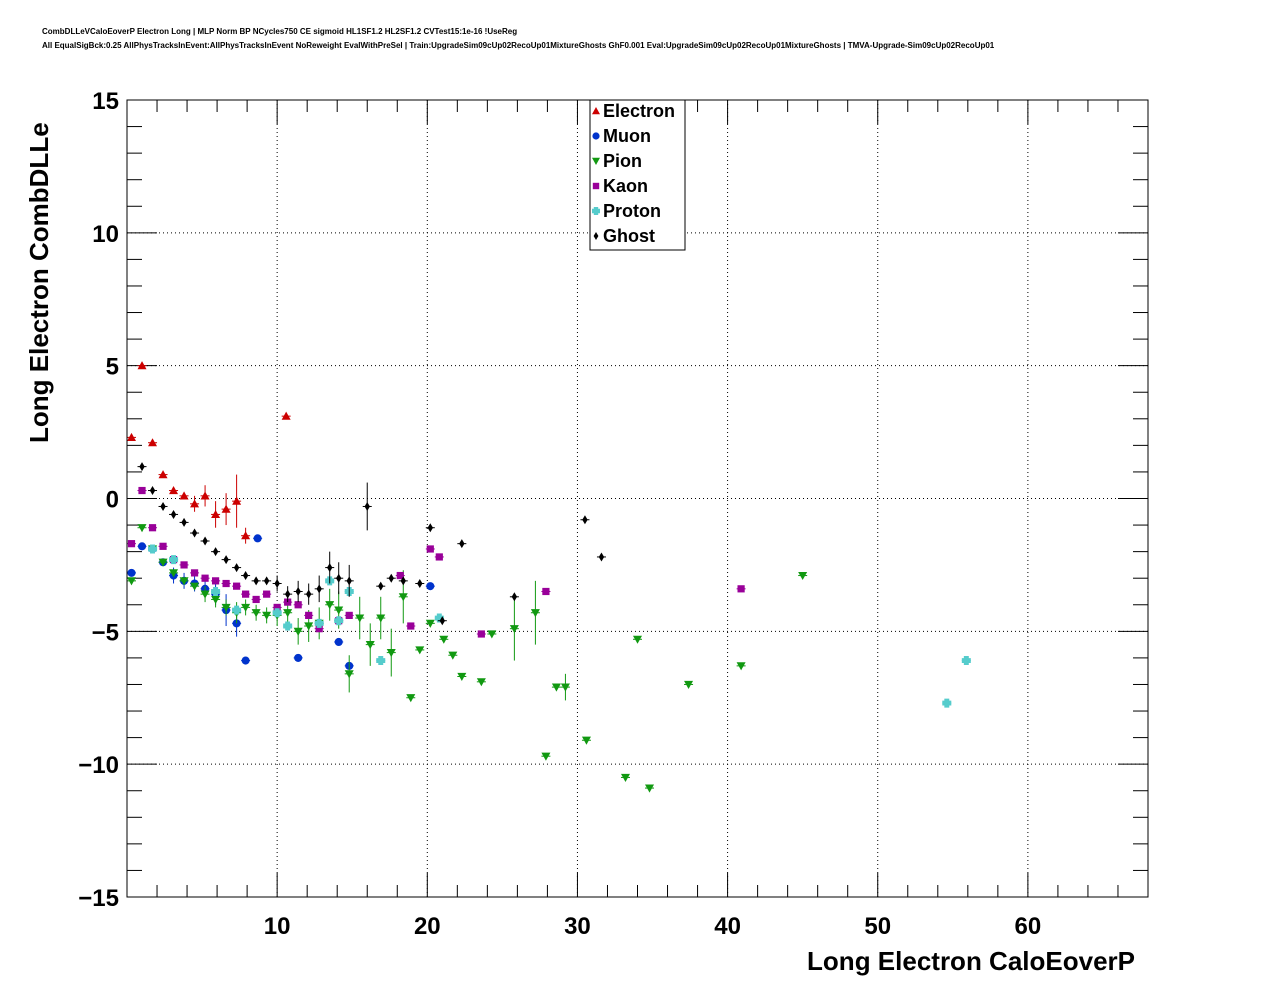  I want to click on x-tick-label: 20, so click(427, 926).